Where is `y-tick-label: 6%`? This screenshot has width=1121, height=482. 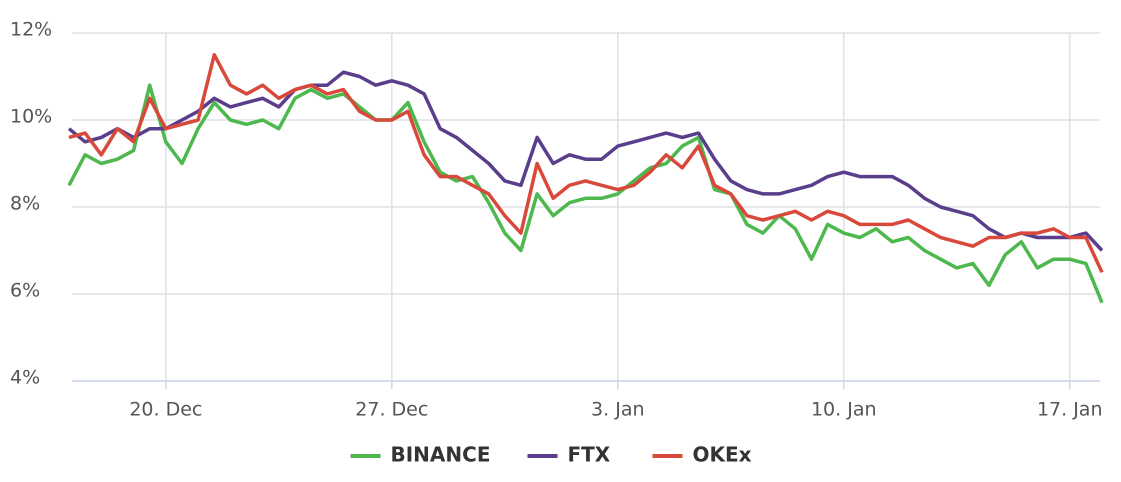 y-tick-label: 6% is located at coordinates (25, 291).